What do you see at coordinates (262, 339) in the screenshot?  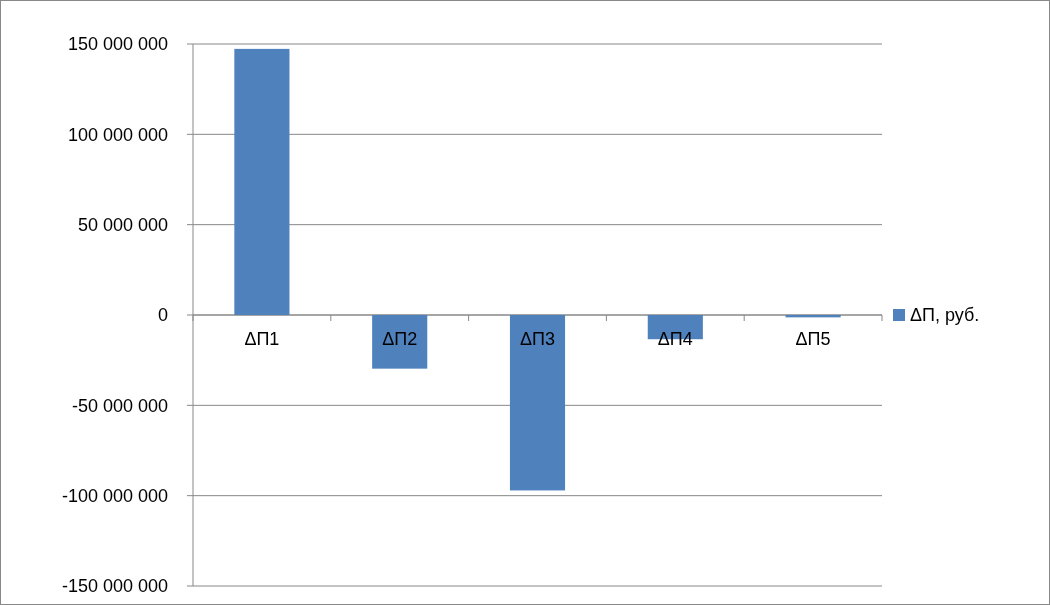 I see `x-tick-label: ΔП1` at bounding box center [262, 339].